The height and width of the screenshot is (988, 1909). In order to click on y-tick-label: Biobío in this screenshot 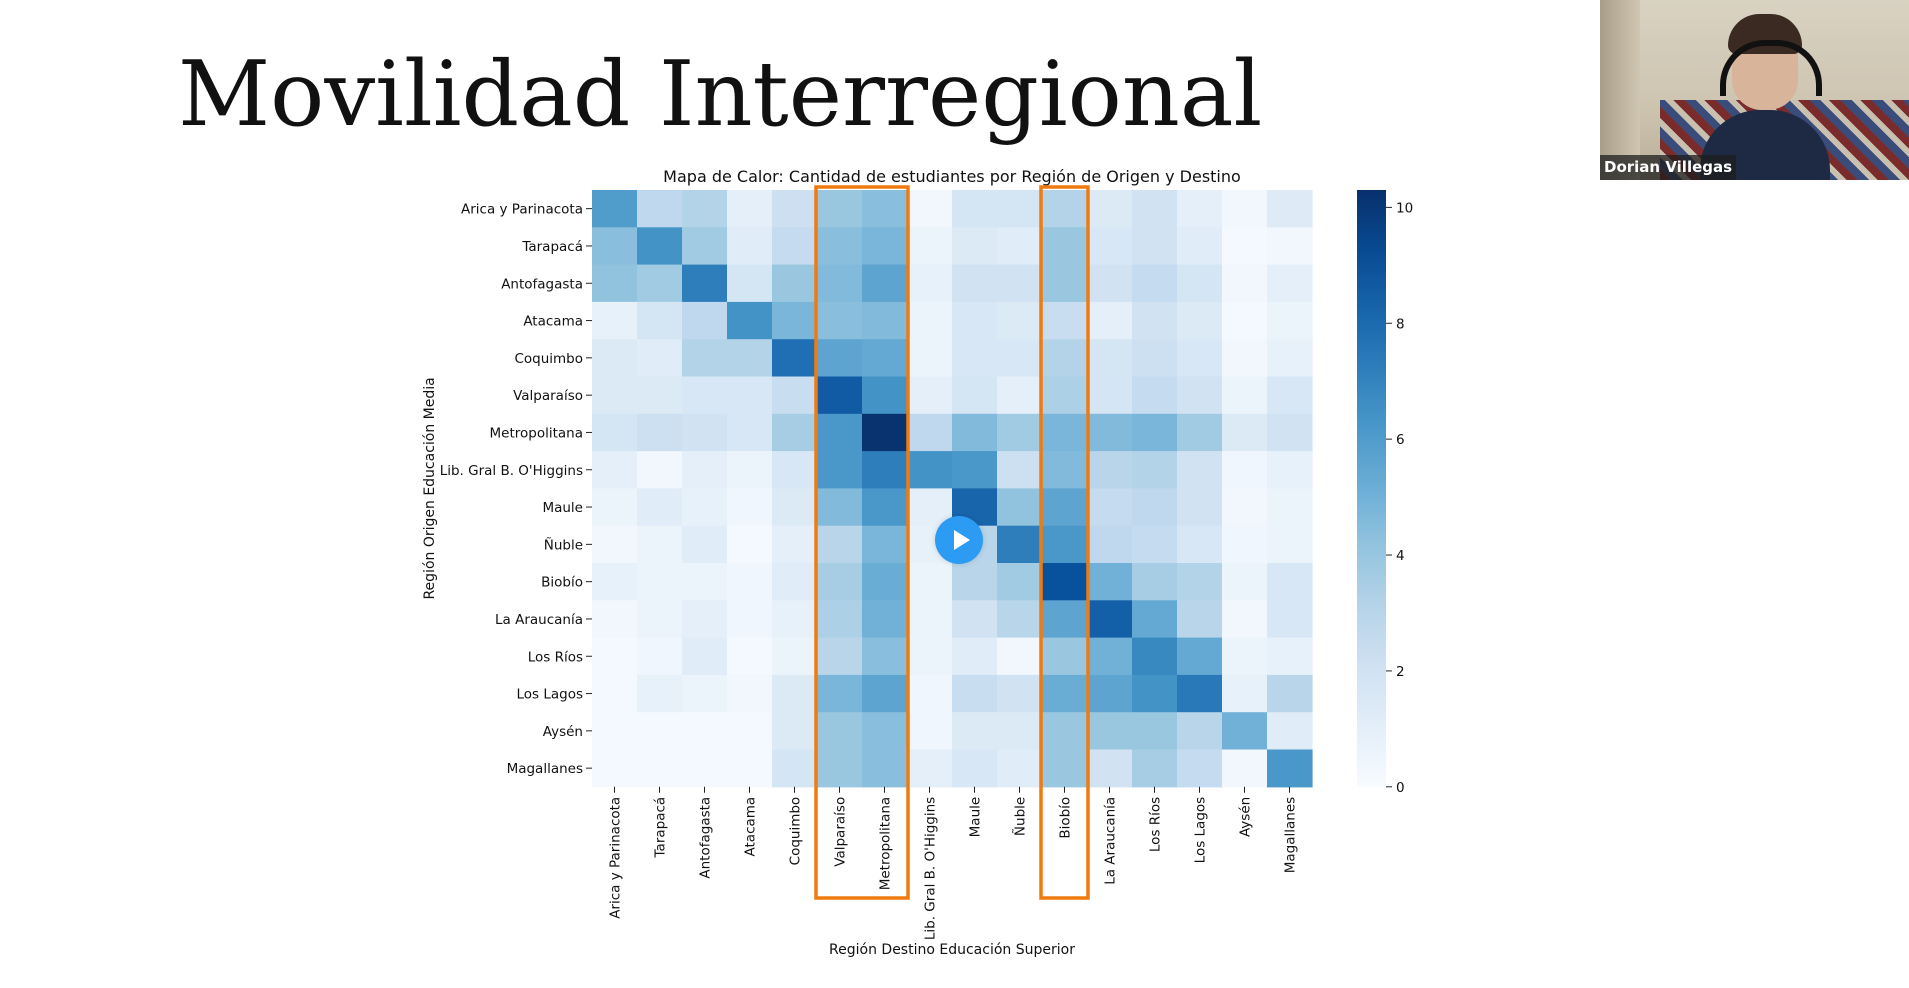, I will do `click(562, 583)`.